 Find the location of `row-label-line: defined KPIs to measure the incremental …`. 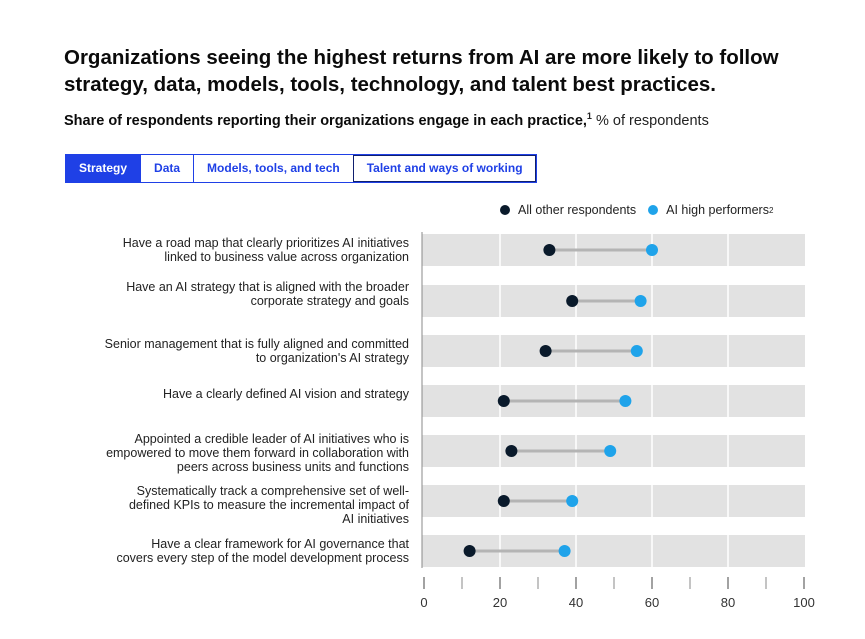

row-label-line: defined KPIs to measure the incremental … is located at coordinates (268, 505).